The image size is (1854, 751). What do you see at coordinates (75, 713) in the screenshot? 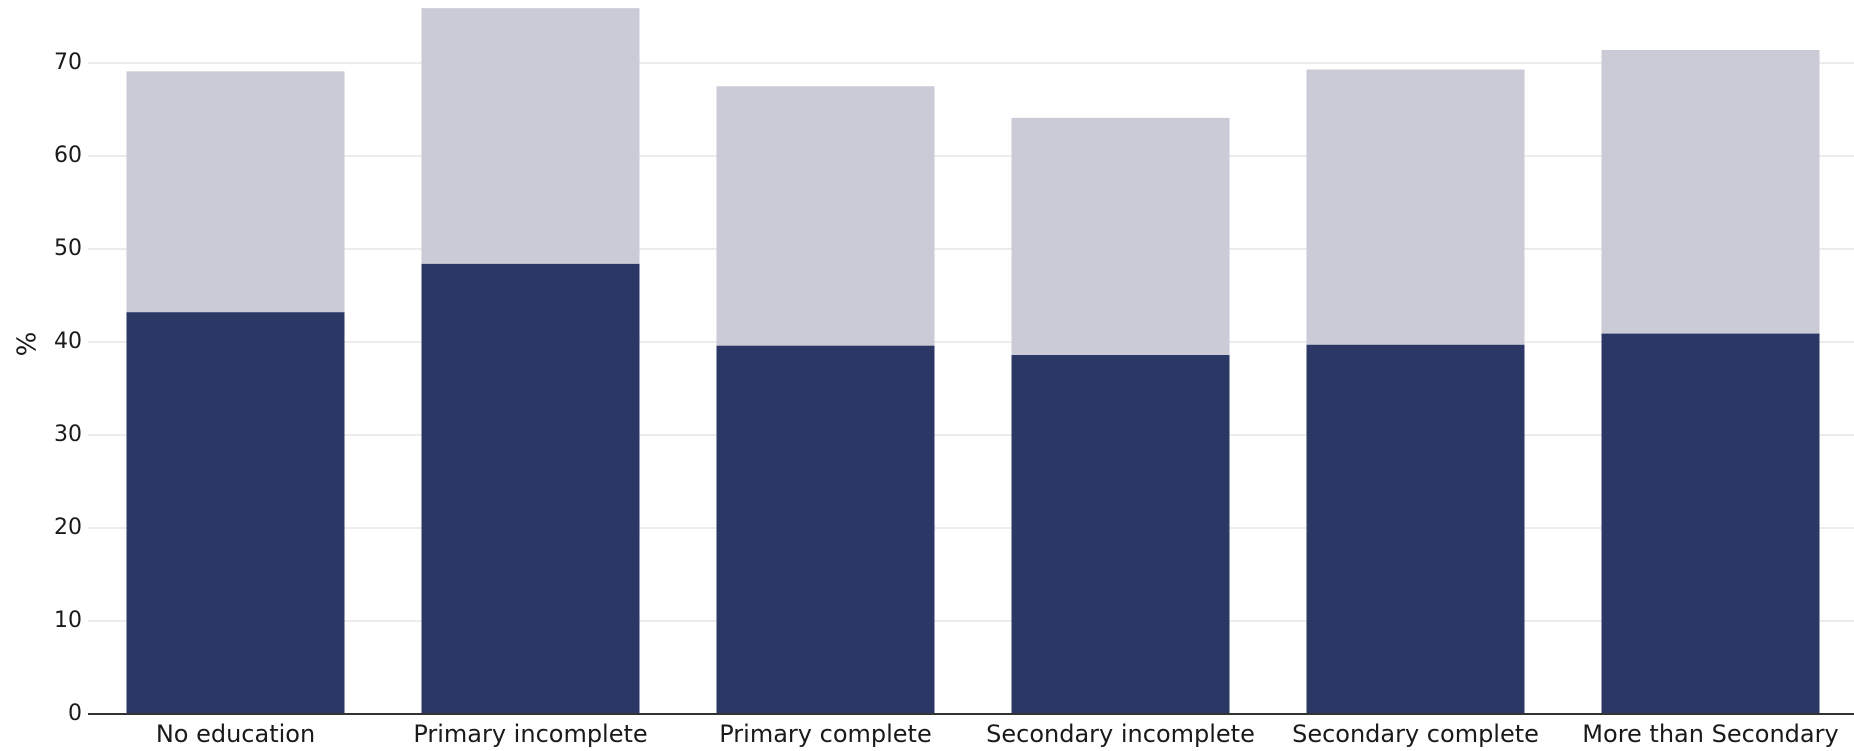
I see `y-tick-label: 0` at bounding box center [75, 713].